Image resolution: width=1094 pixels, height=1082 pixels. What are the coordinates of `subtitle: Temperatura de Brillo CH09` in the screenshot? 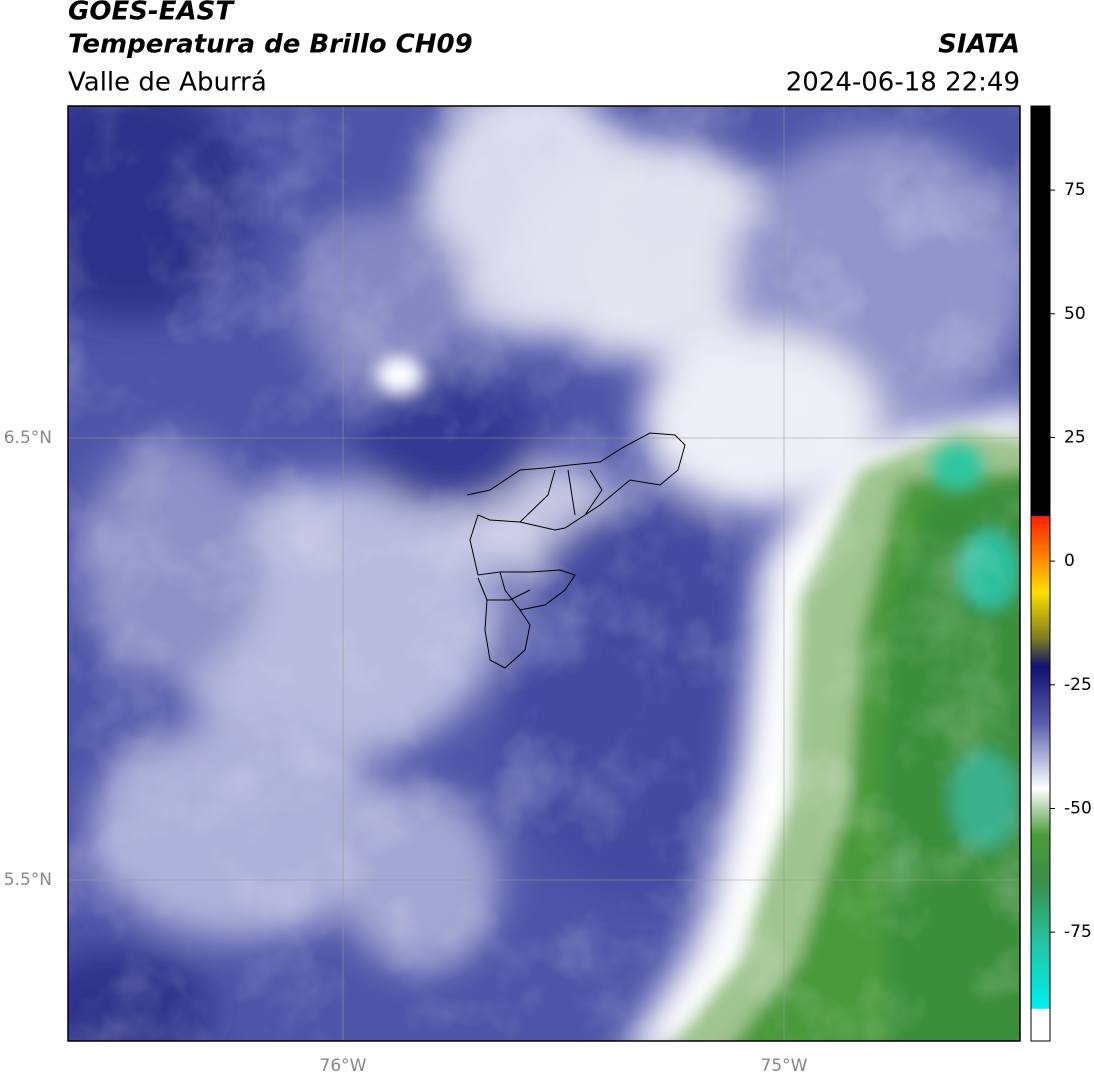 It's located at (270, 45).